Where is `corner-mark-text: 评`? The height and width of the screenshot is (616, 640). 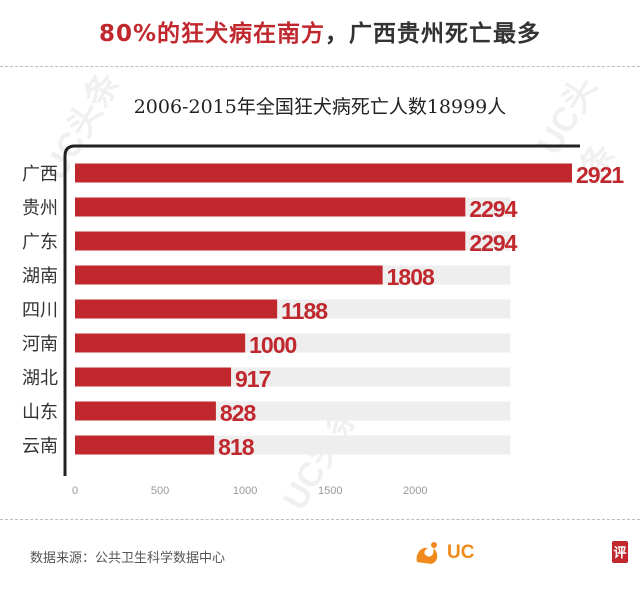 corner-mark-text: 评 is located at coordinates (619, 553).